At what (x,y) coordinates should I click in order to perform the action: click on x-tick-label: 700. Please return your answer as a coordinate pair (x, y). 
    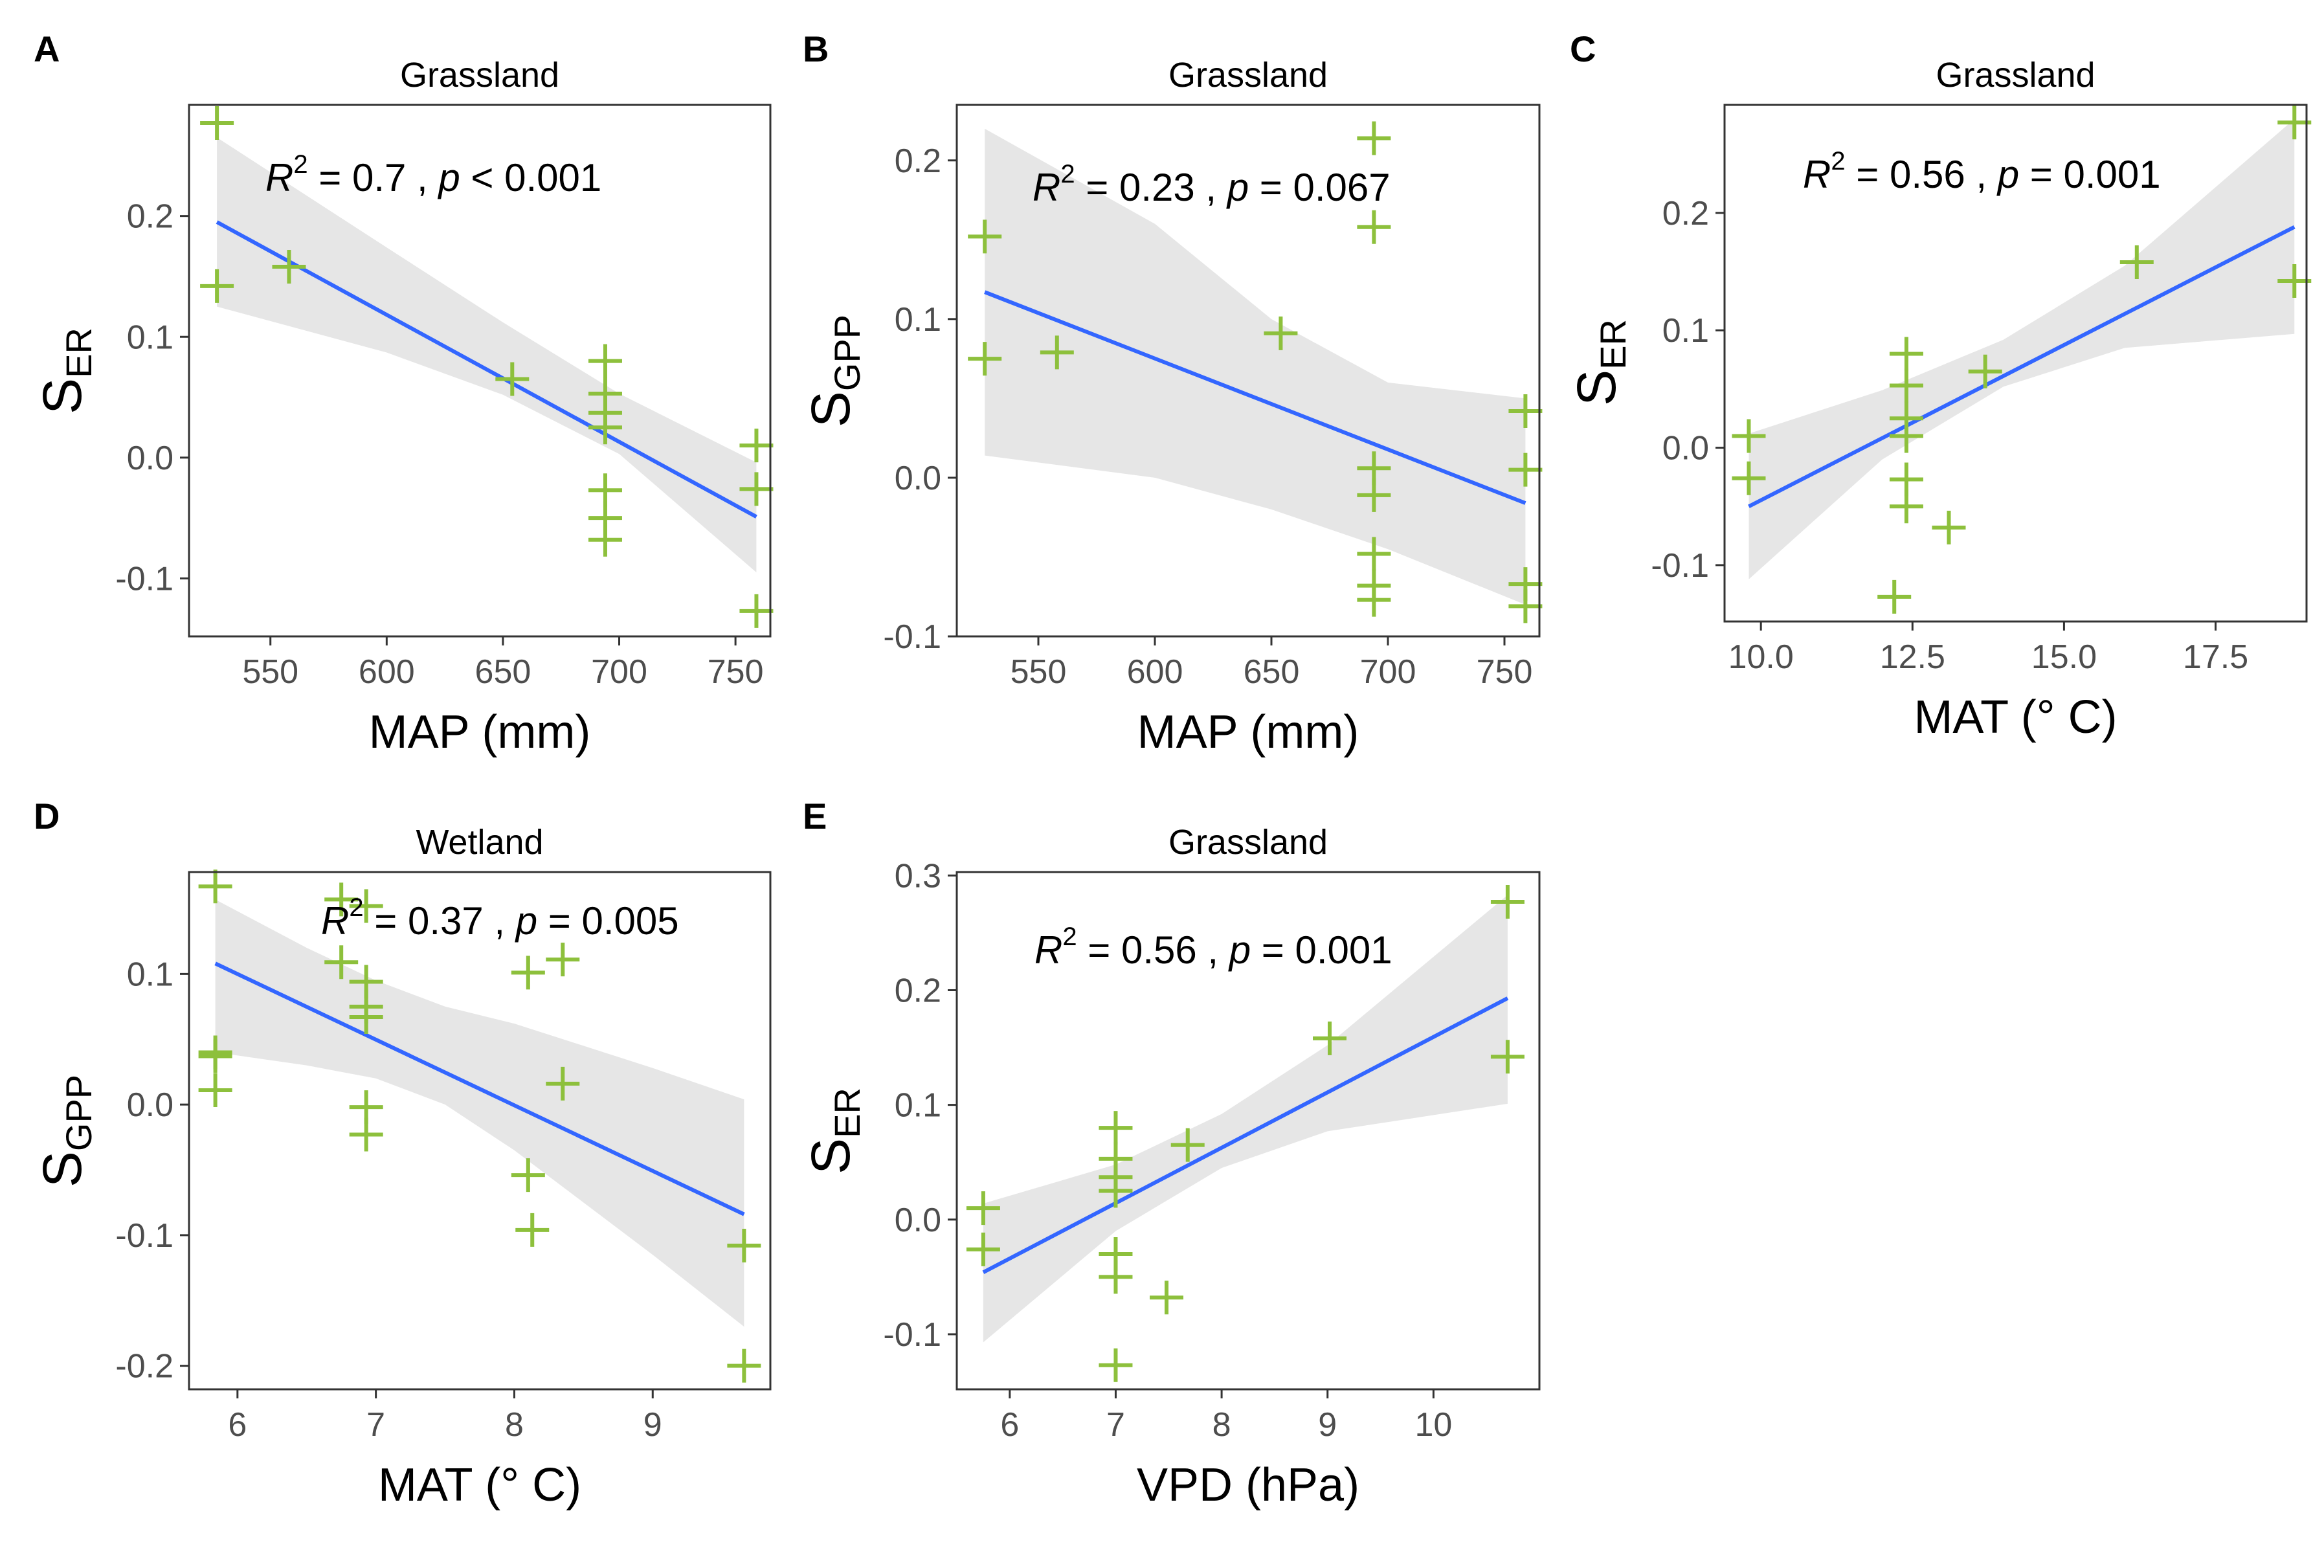
    Looking at the image, I should click on (619, 672).